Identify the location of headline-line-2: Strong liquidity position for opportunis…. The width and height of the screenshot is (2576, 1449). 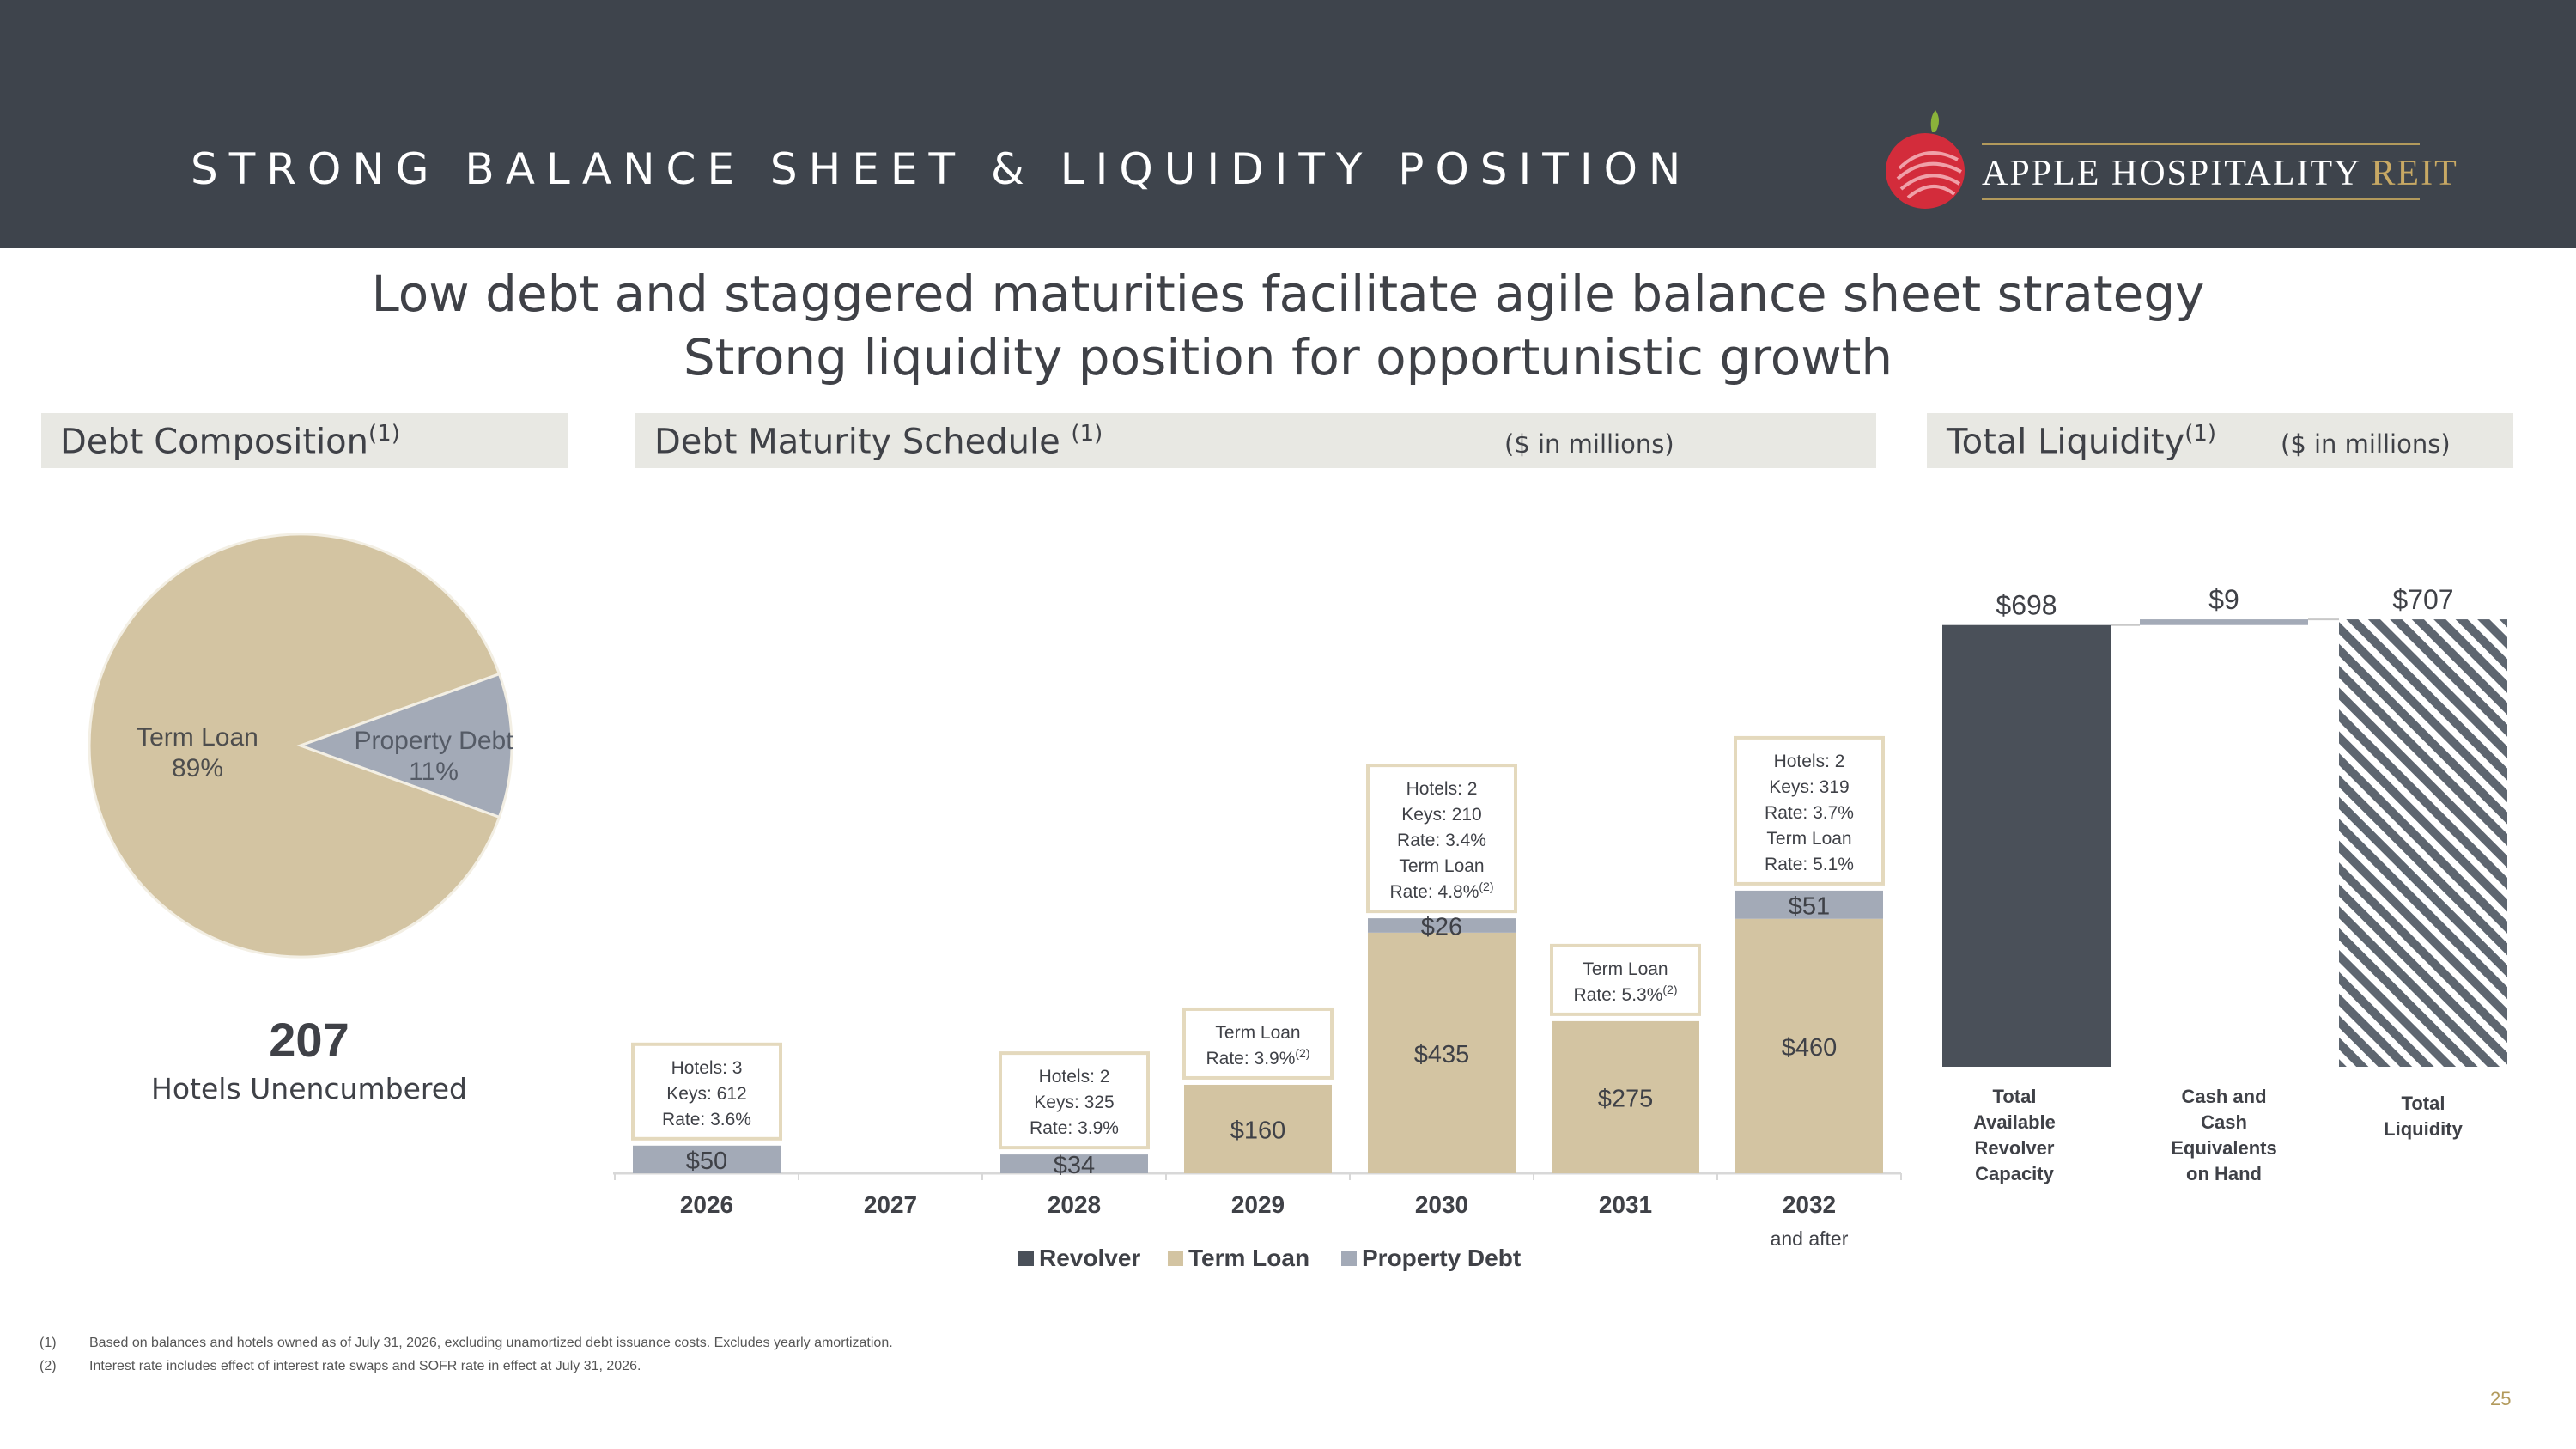
(1288, 357).